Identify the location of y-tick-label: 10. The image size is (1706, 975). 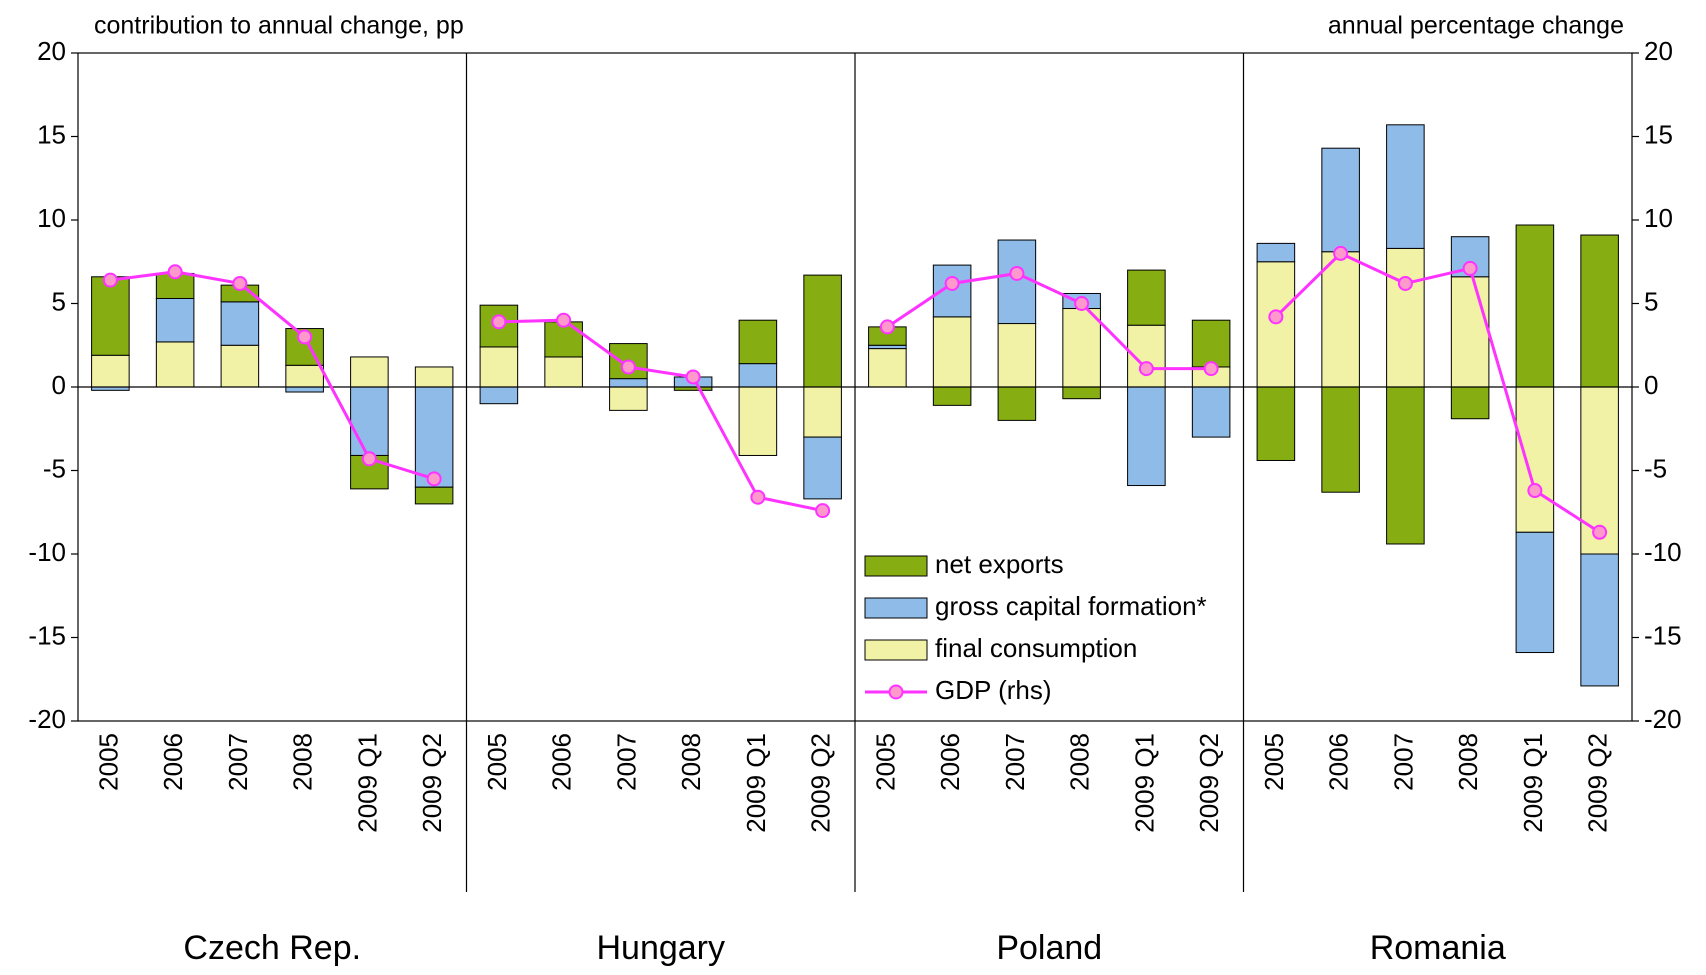
(51, 218).